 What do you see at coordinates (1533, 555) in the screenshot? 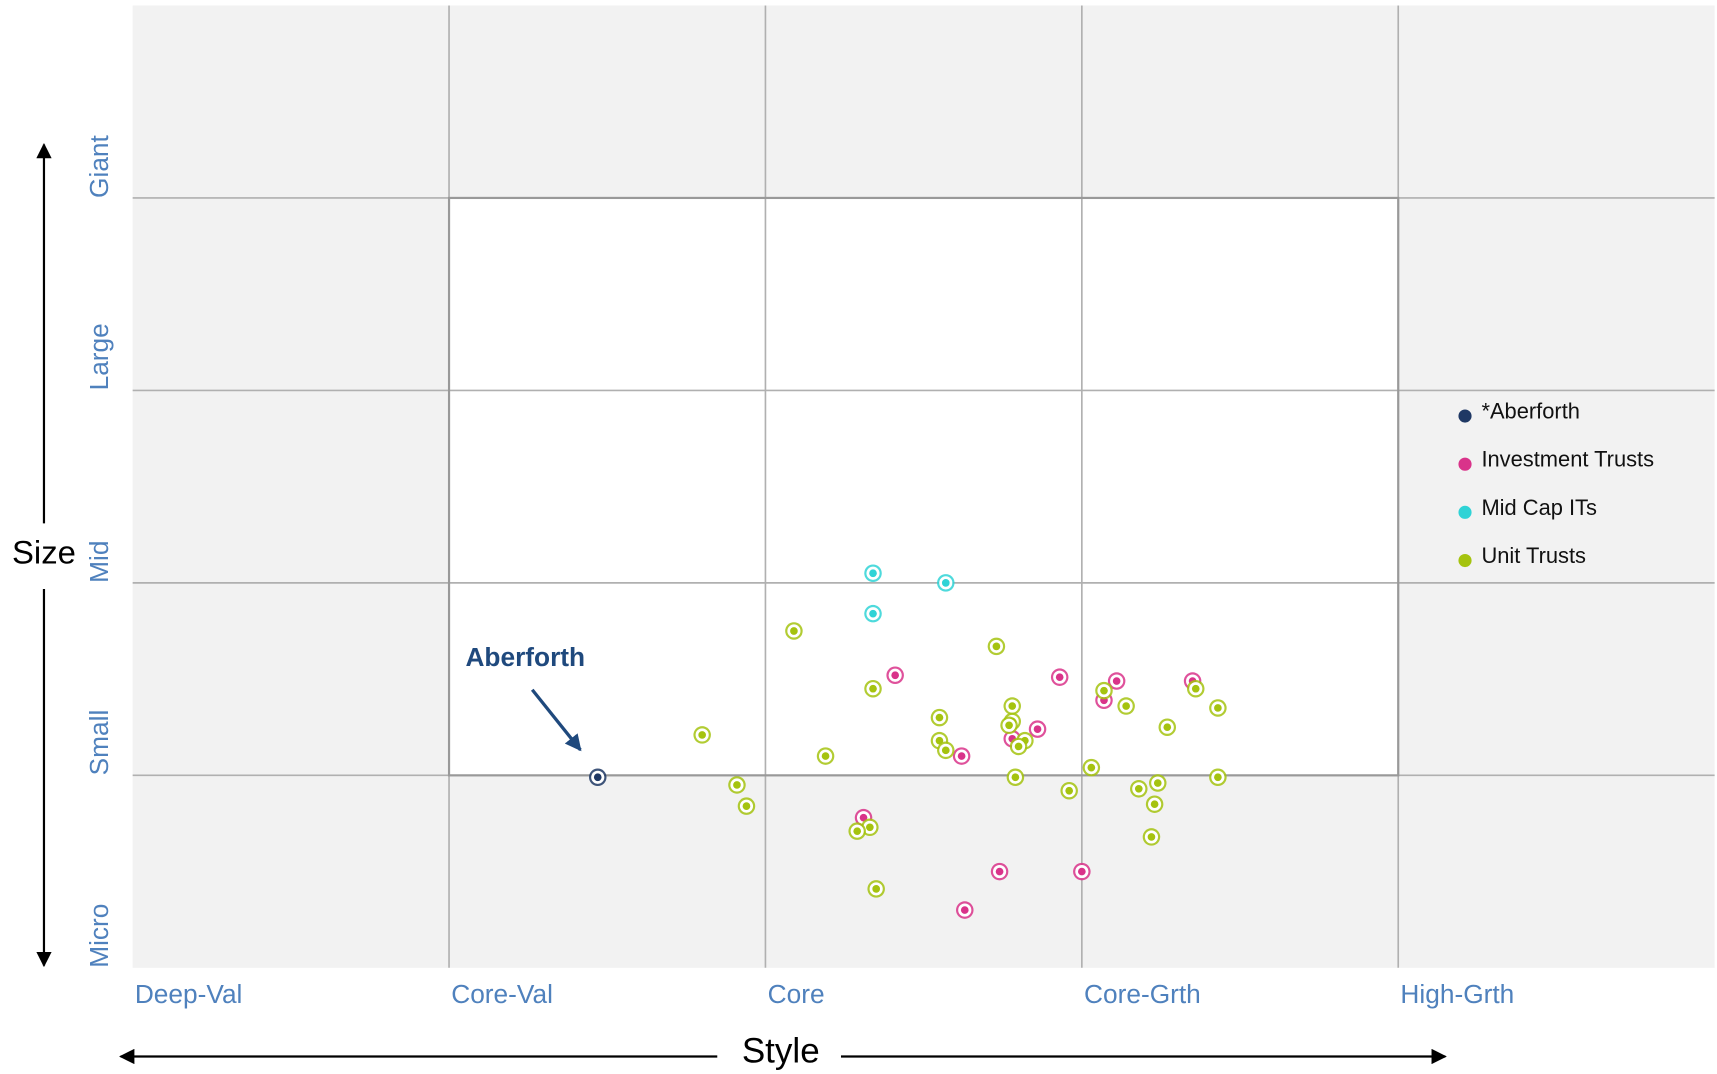
I see `legend-label: Unit Trusts` at bounding box center [1533, 555].